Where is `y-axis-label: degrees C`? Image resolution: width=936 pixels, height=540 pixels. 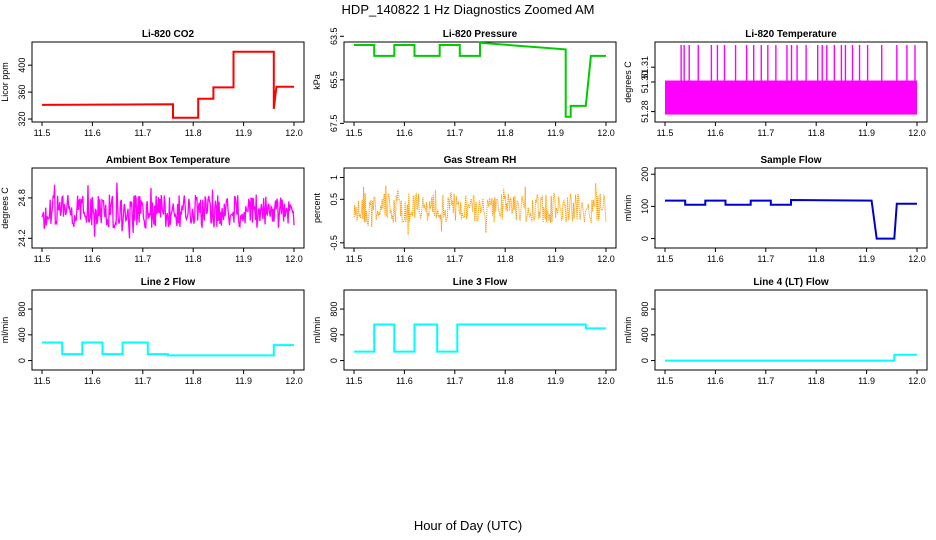
y-axis-label: degrees C is located at coordinates (5, 208).